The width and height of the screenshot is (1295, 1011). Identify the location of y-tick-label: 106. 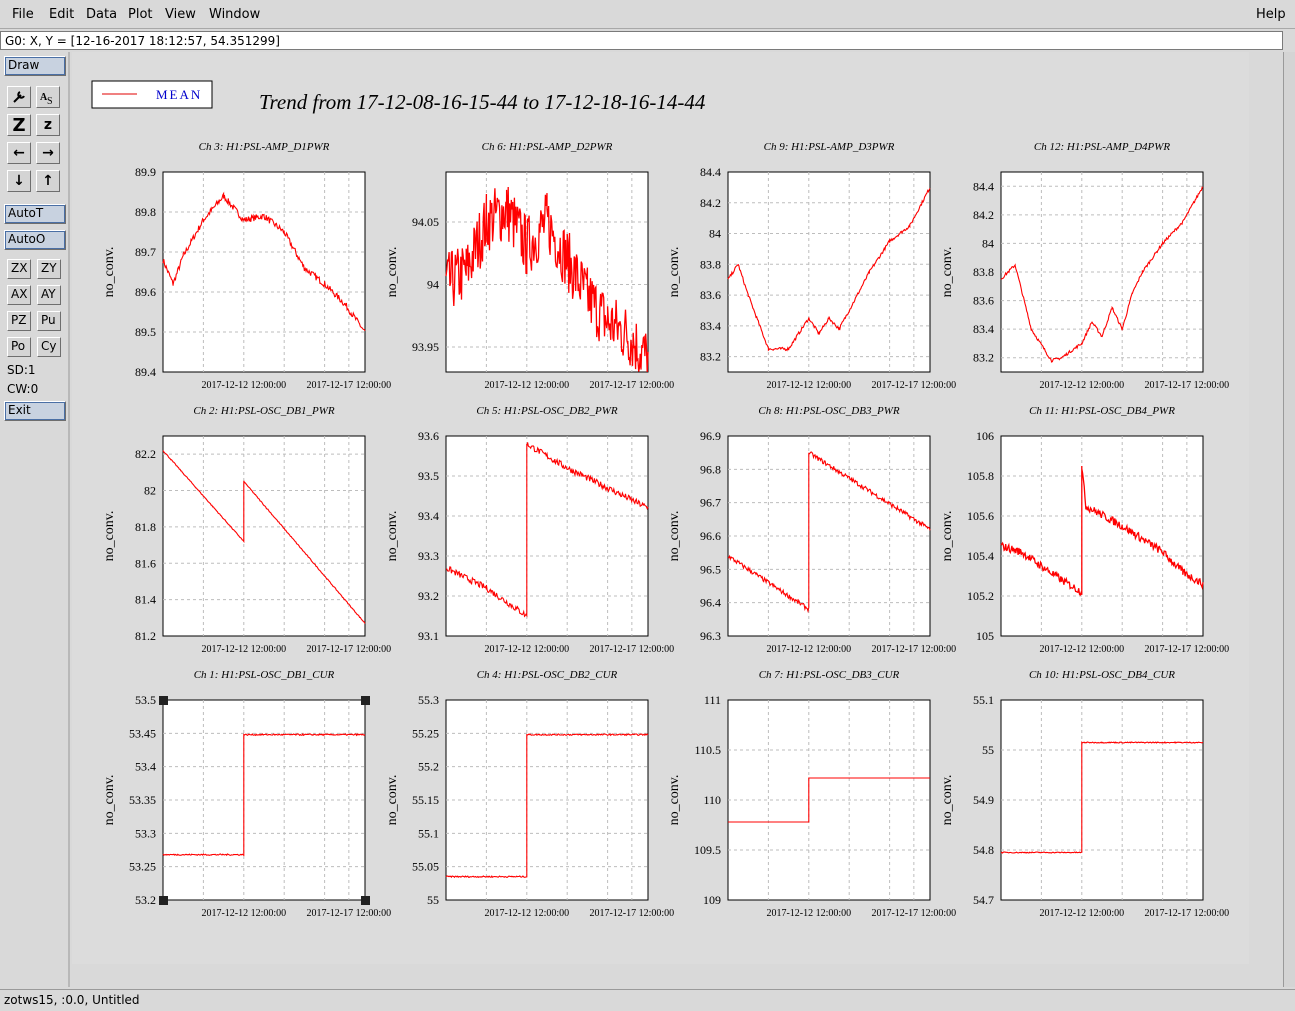
(985, 436).